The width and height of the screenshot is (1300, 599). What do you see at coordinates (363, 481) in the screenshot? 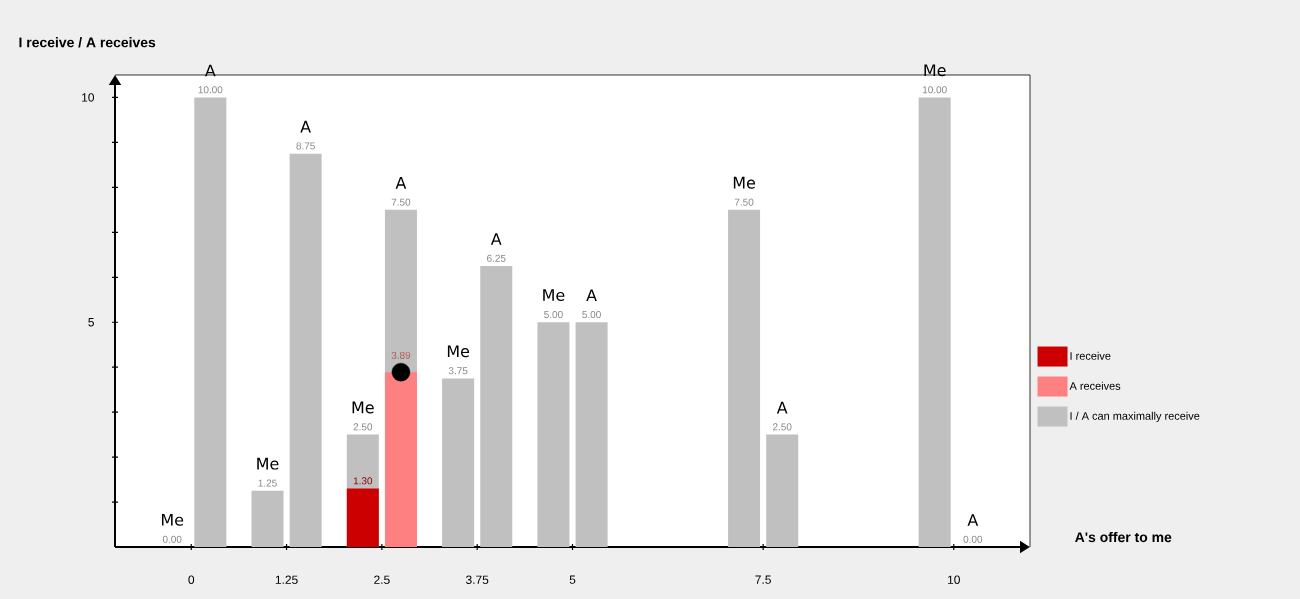
I see `data-label: 1.30` at bounding box center [363, 481].